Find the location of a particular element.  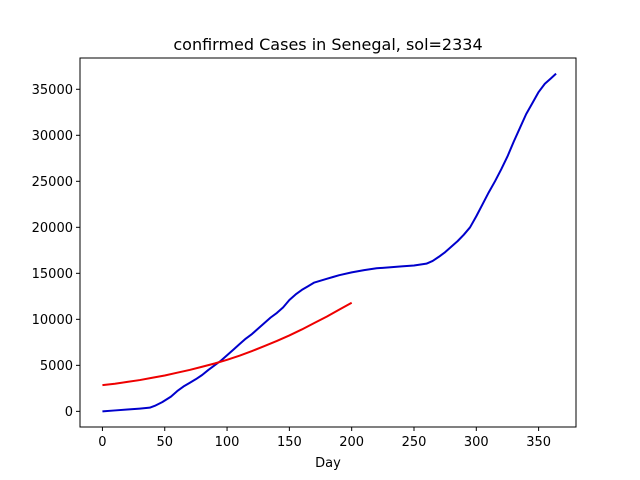

chart-title: confirmed Cases in Senegal, sol=2334 is located at coordinates (327, 44).